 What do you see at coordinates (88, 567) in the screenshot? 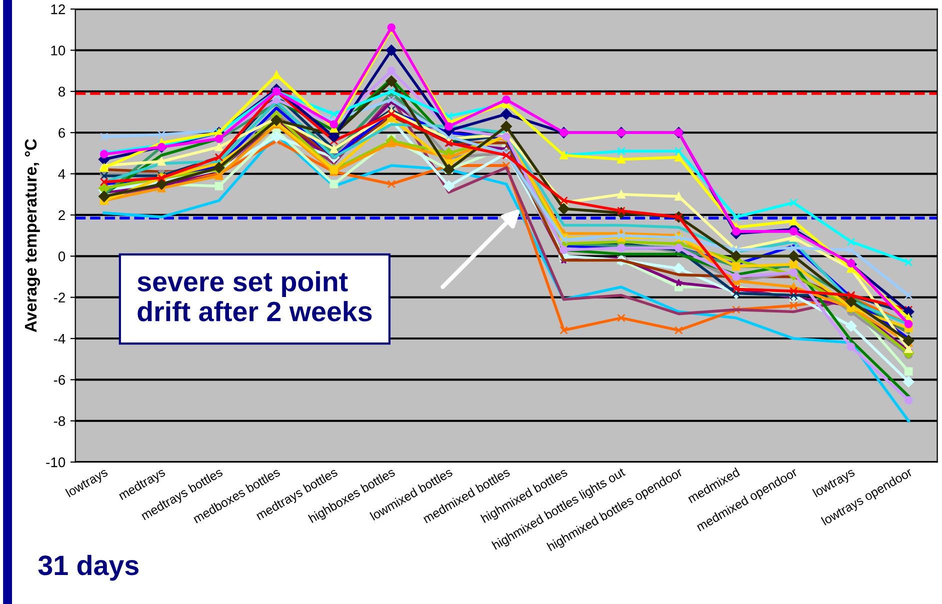
I see `text: 31 days` at bounding box center [88, 567].